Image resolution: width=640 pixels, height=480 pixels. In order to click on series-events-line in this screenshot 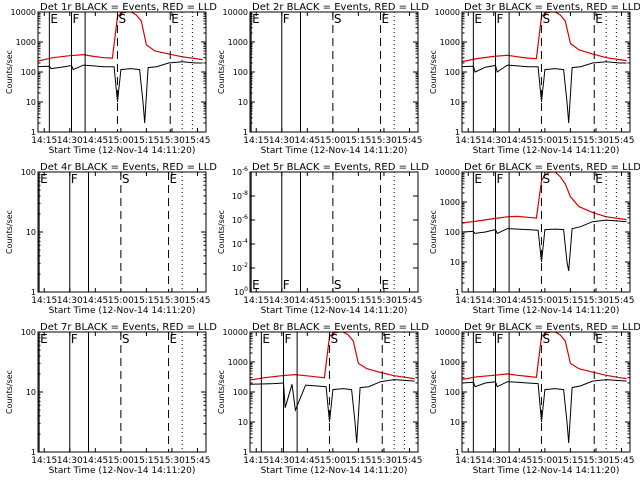, I will do `click(332, 411)`.